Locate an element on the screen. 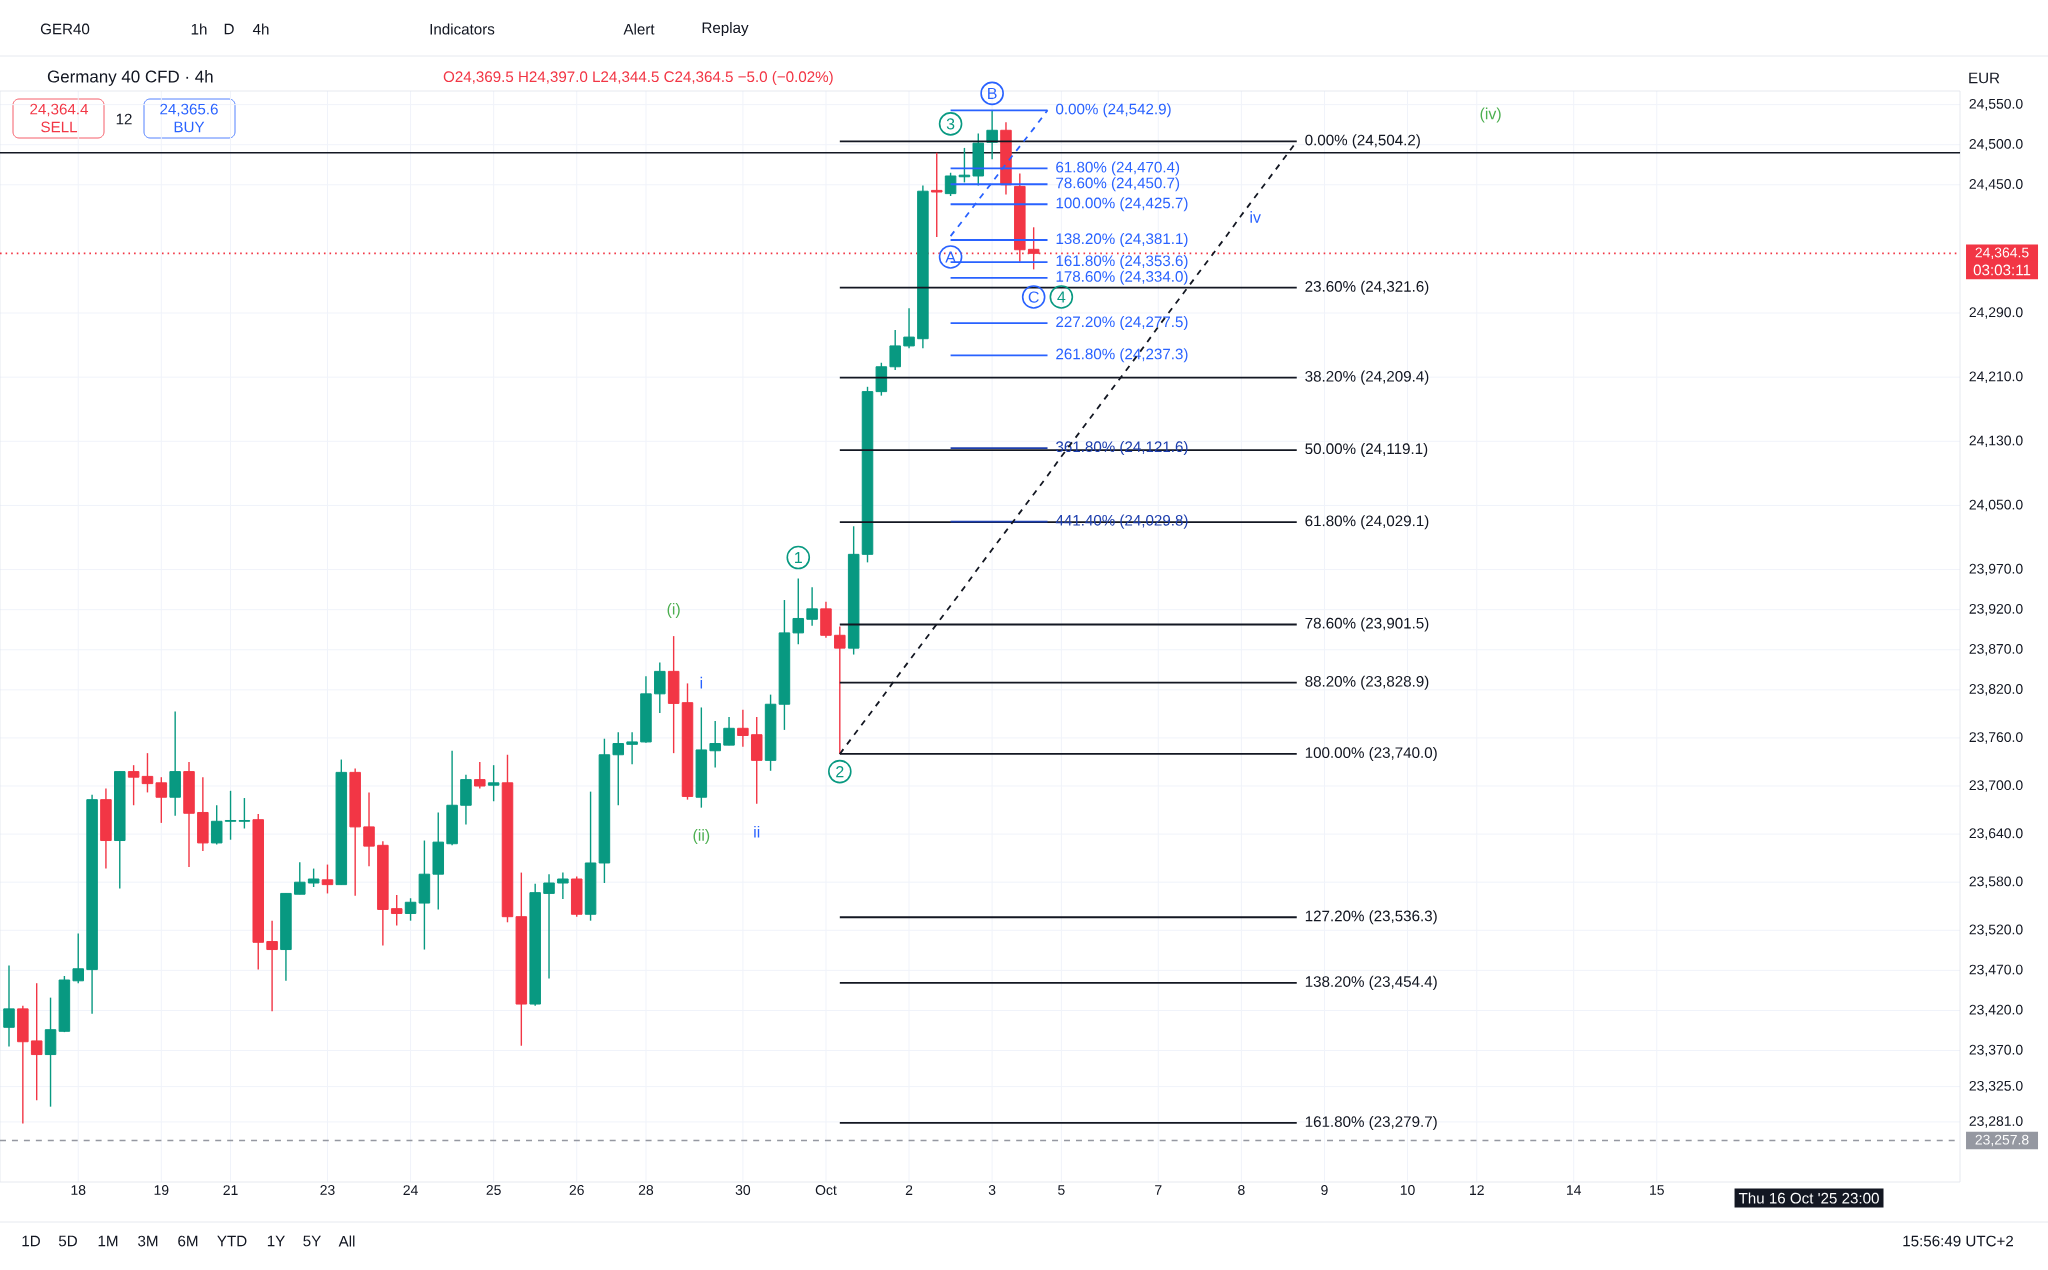 The image size is (2048, 1270). series-label: 23.60% (24,321.6) is located at coordinates (1367, 287).